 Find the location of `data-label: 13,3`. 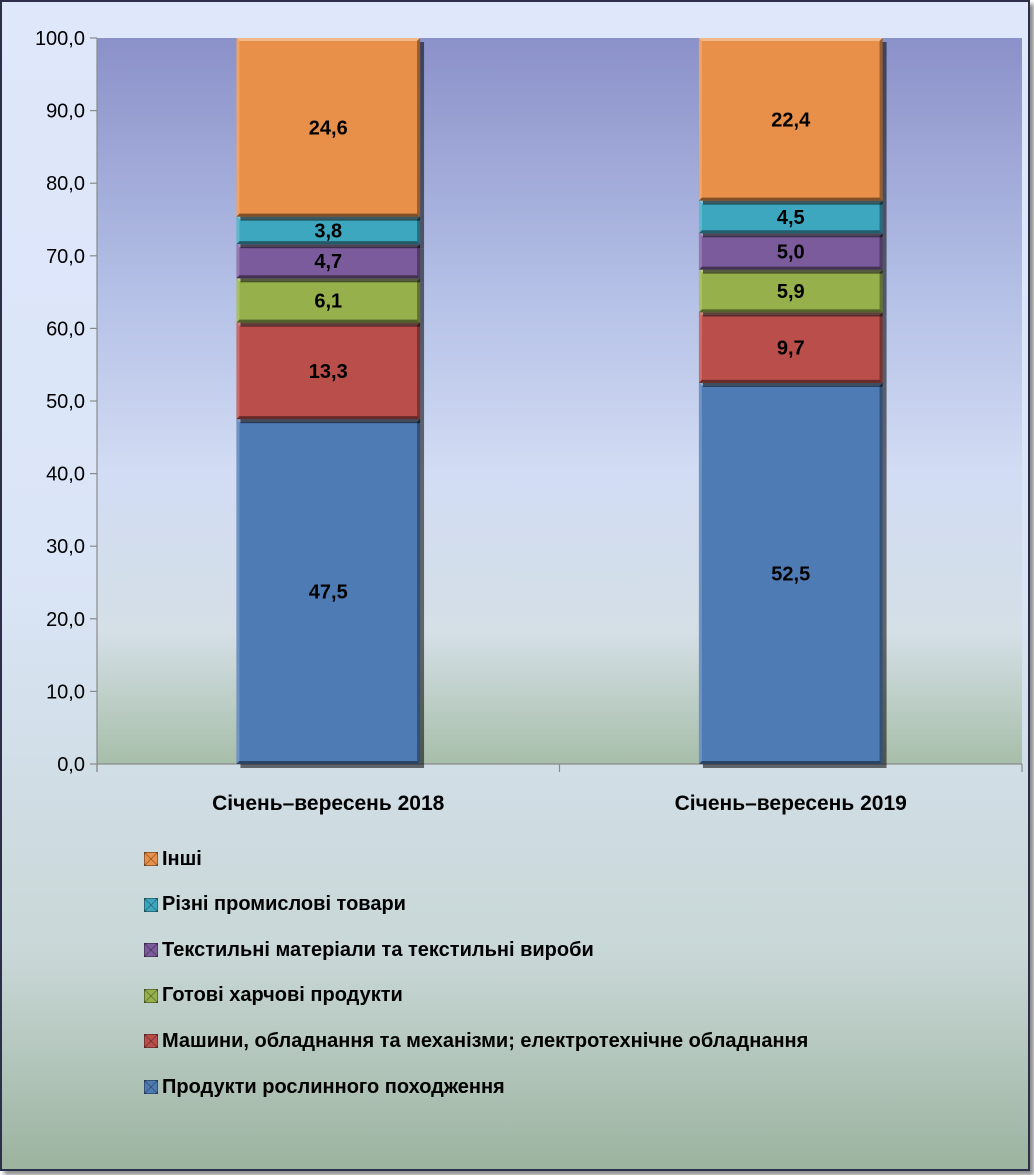

data-label: 13,3 is located at coordinates (328, 372).